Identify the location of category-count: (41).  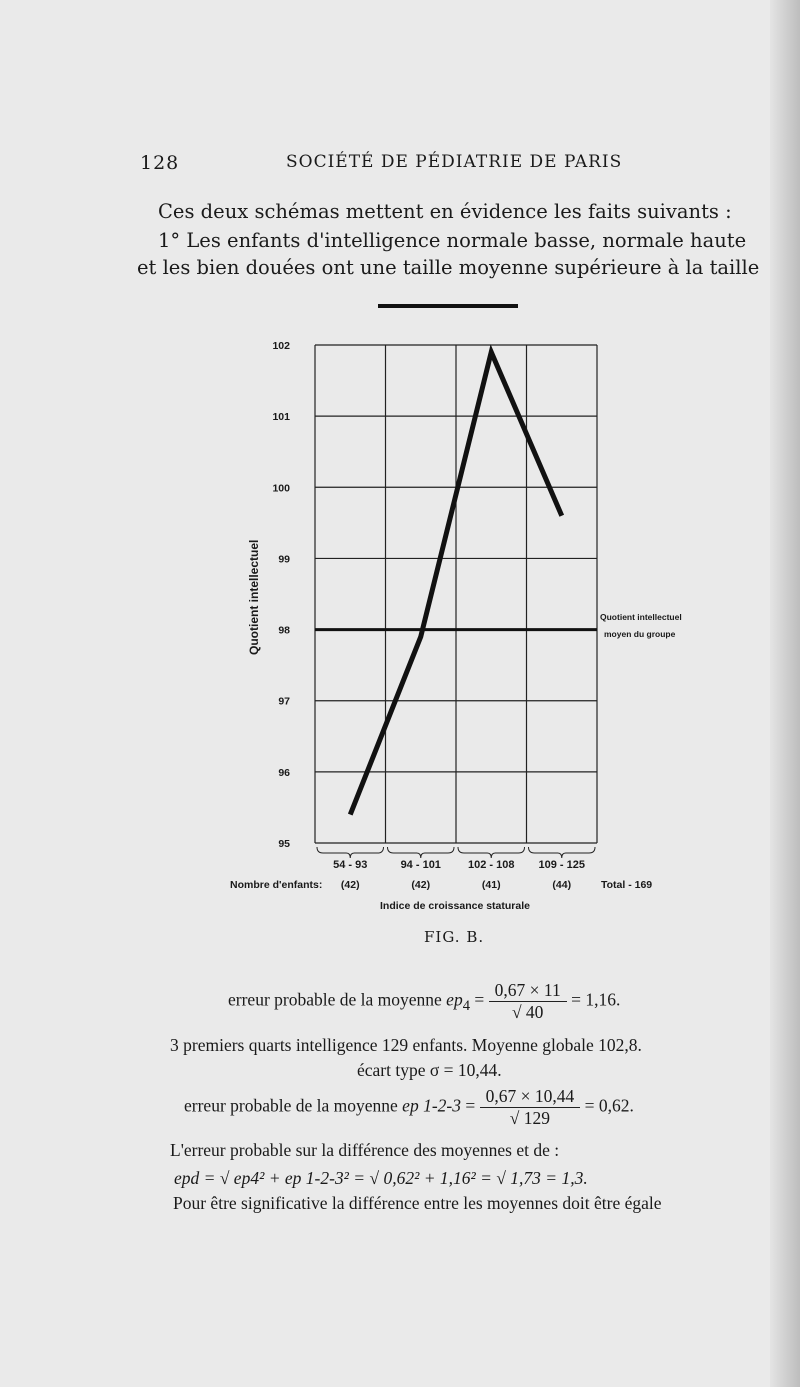
(491, 885).